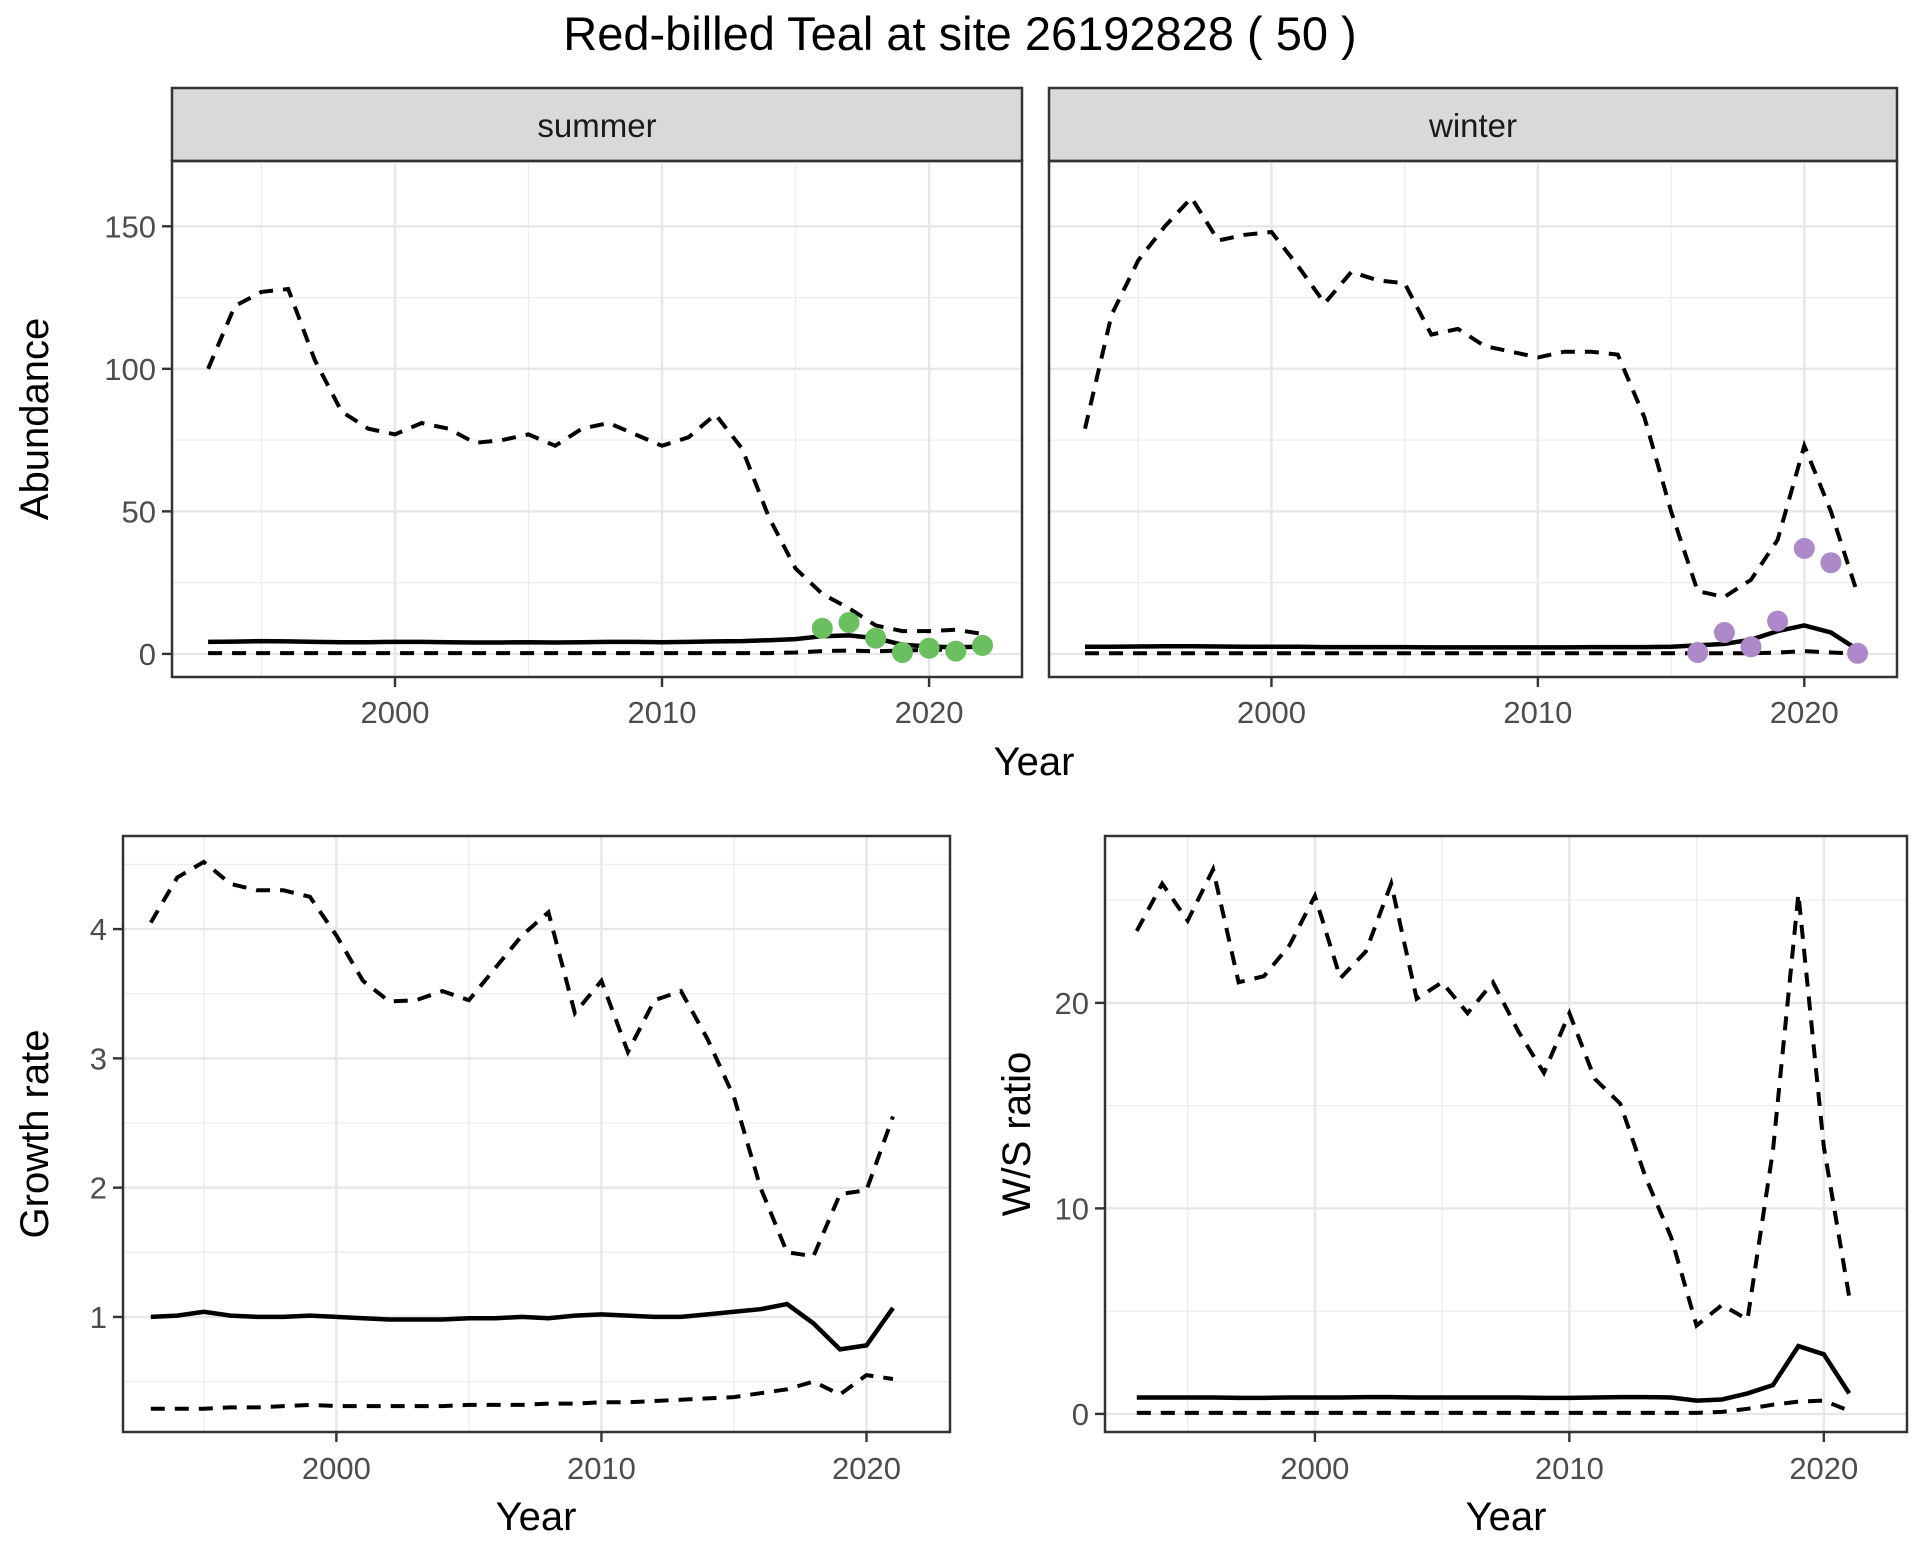 Image resolution: width=1920 pixels, height=1565 pixels. What do you see at coordinates (139, 511) in the screenshot?
I see `y-tick-label: 50` at bounding box center [139, 511].